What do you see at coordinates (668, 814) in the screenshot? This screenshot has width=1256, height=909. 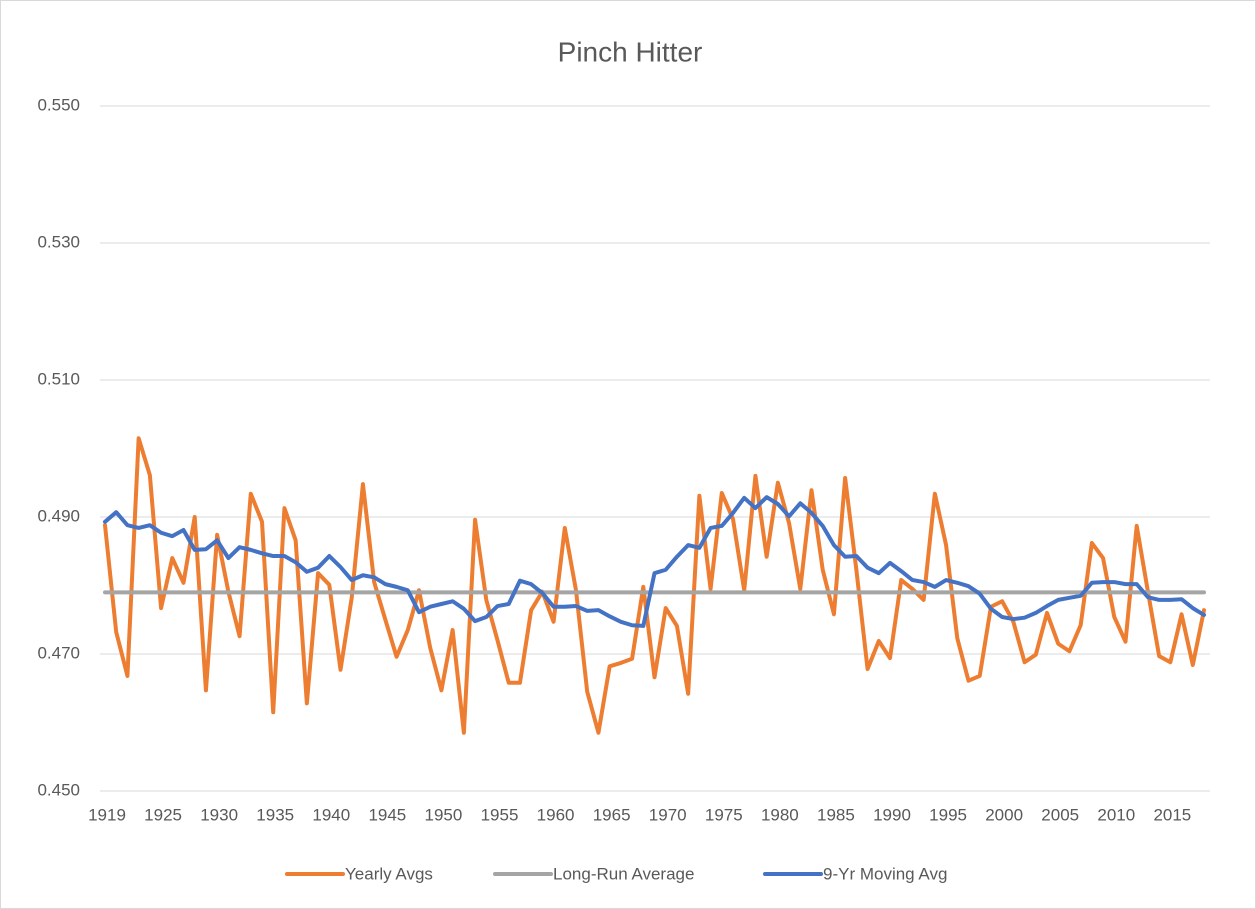 I see `x-tick-label: 1970` at bounding box center [668, 814].